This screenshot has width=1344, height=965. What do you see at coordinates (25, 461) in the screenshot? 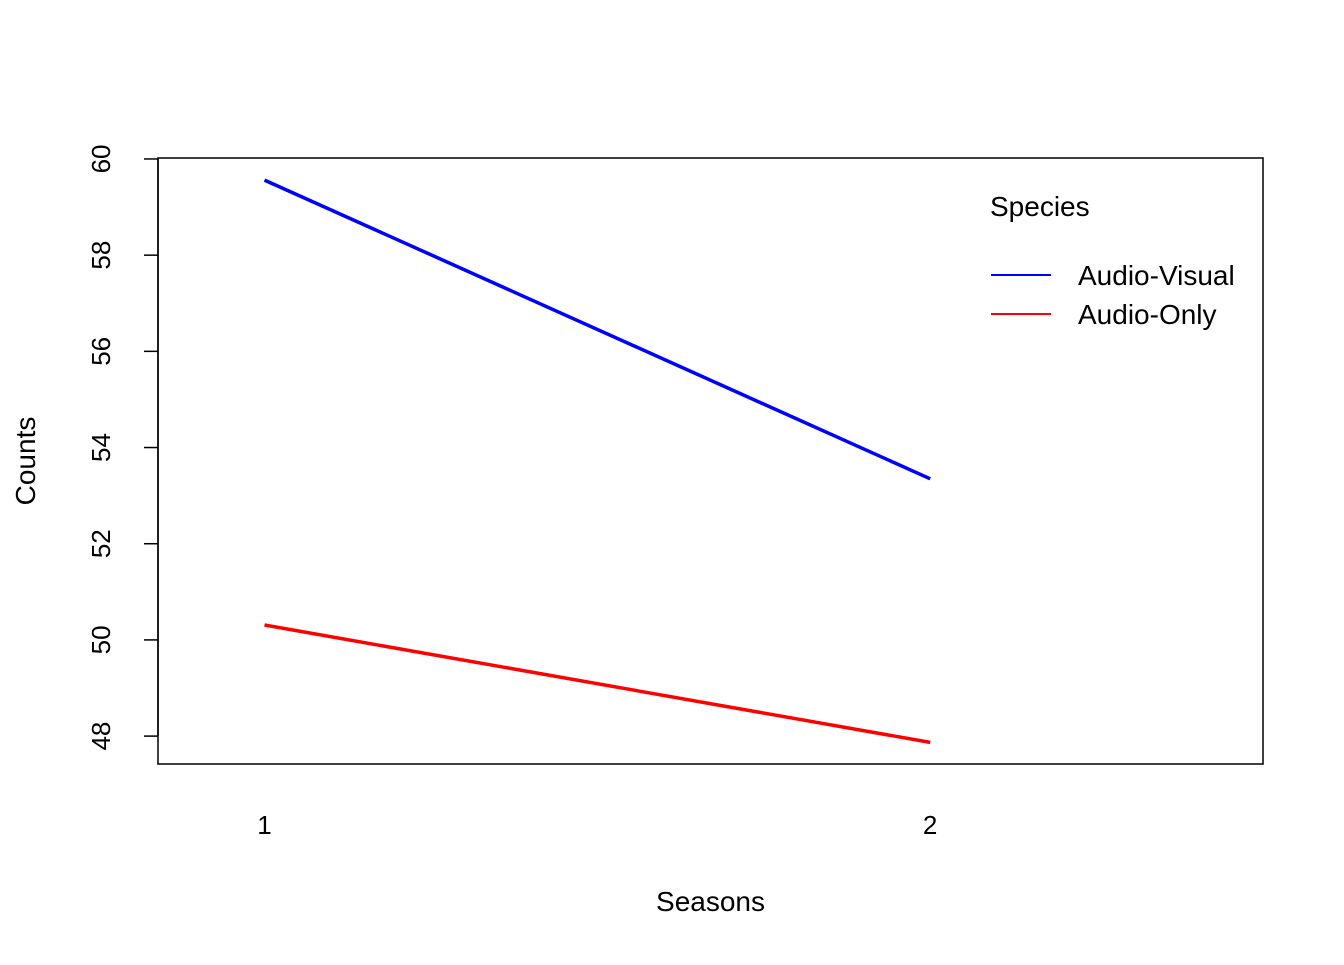
I see `y-axis-label: Counts` at bounding box center [25, 461].